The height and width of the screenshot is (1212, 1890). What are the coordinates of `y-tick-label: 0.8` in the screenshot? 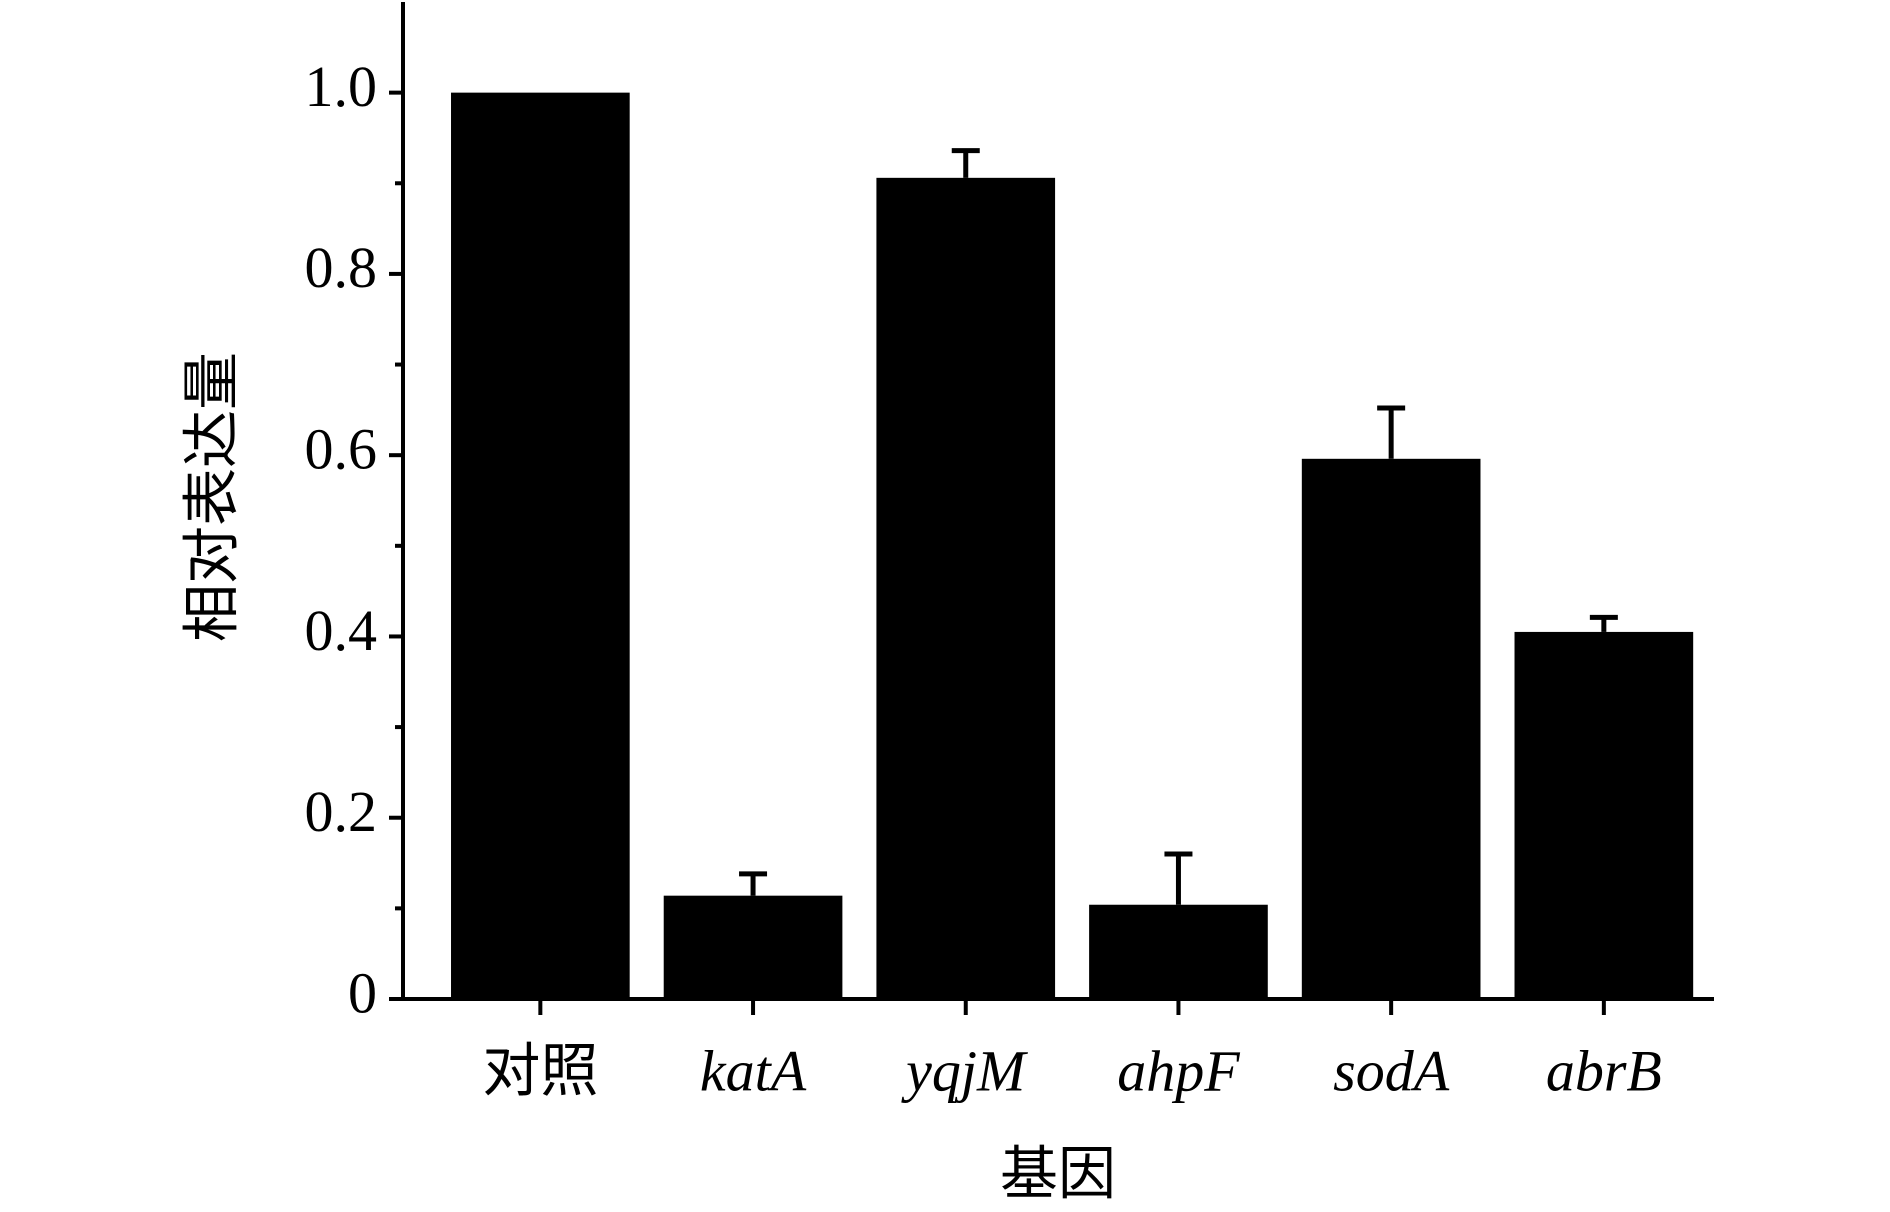 It's located at (341, 267).